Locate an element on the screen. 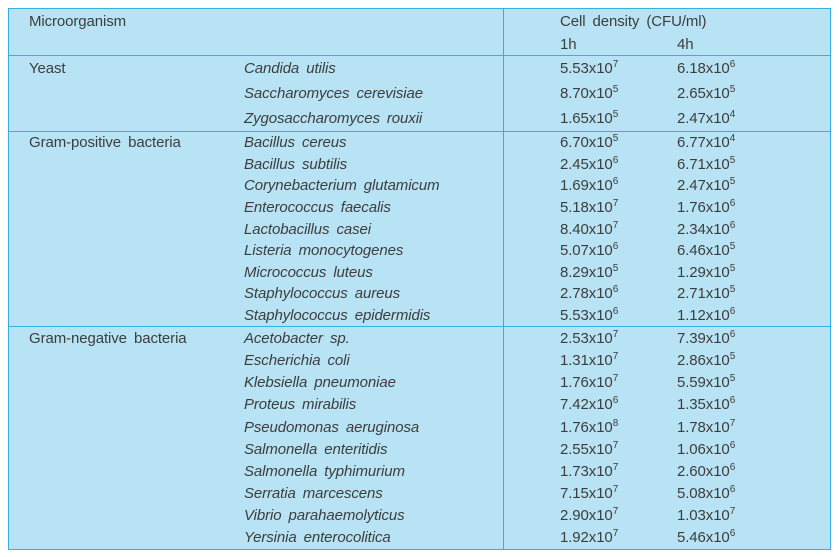 The image size is (839, 557). density-1h-base: 8.29x10 is located at coordinates (586, 272).